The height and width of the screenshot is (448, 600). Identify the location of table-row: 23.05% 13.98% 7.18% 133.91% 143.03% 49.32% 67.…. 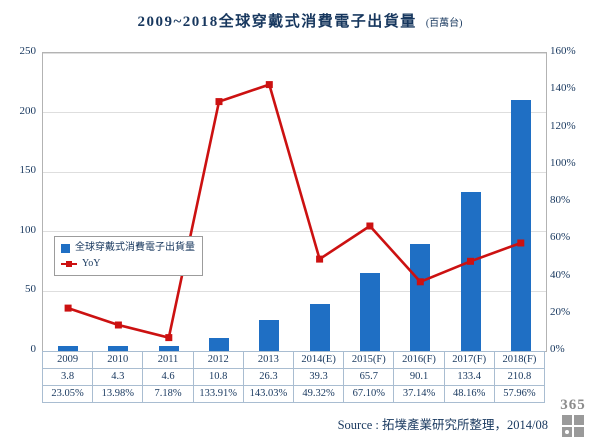
(294, 394).